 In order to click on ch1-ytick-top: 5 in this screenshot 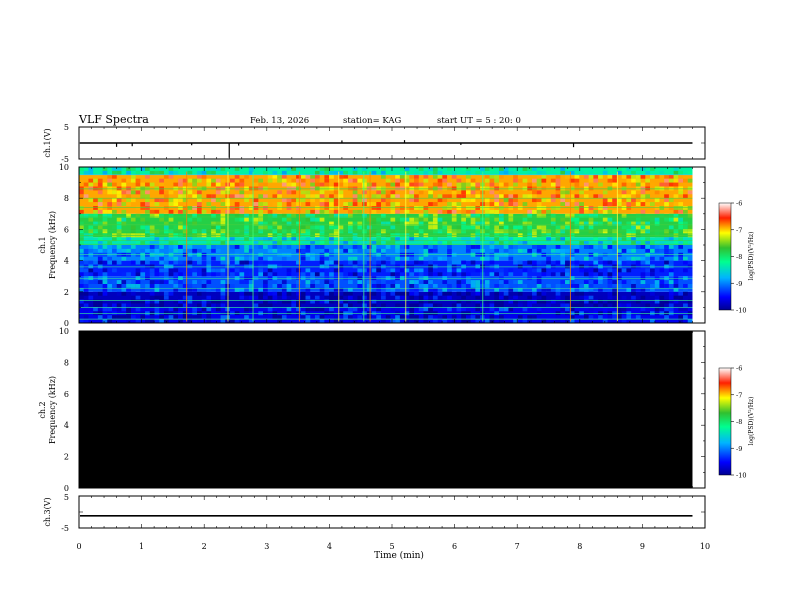, I will do `click(66, 127)`.